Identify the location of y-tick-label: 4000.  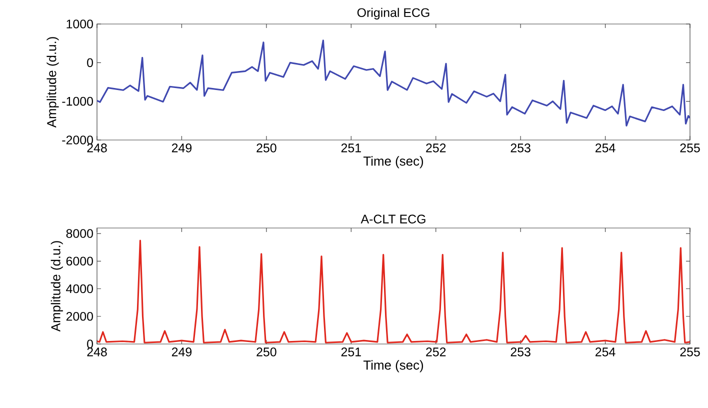
(79, 289).